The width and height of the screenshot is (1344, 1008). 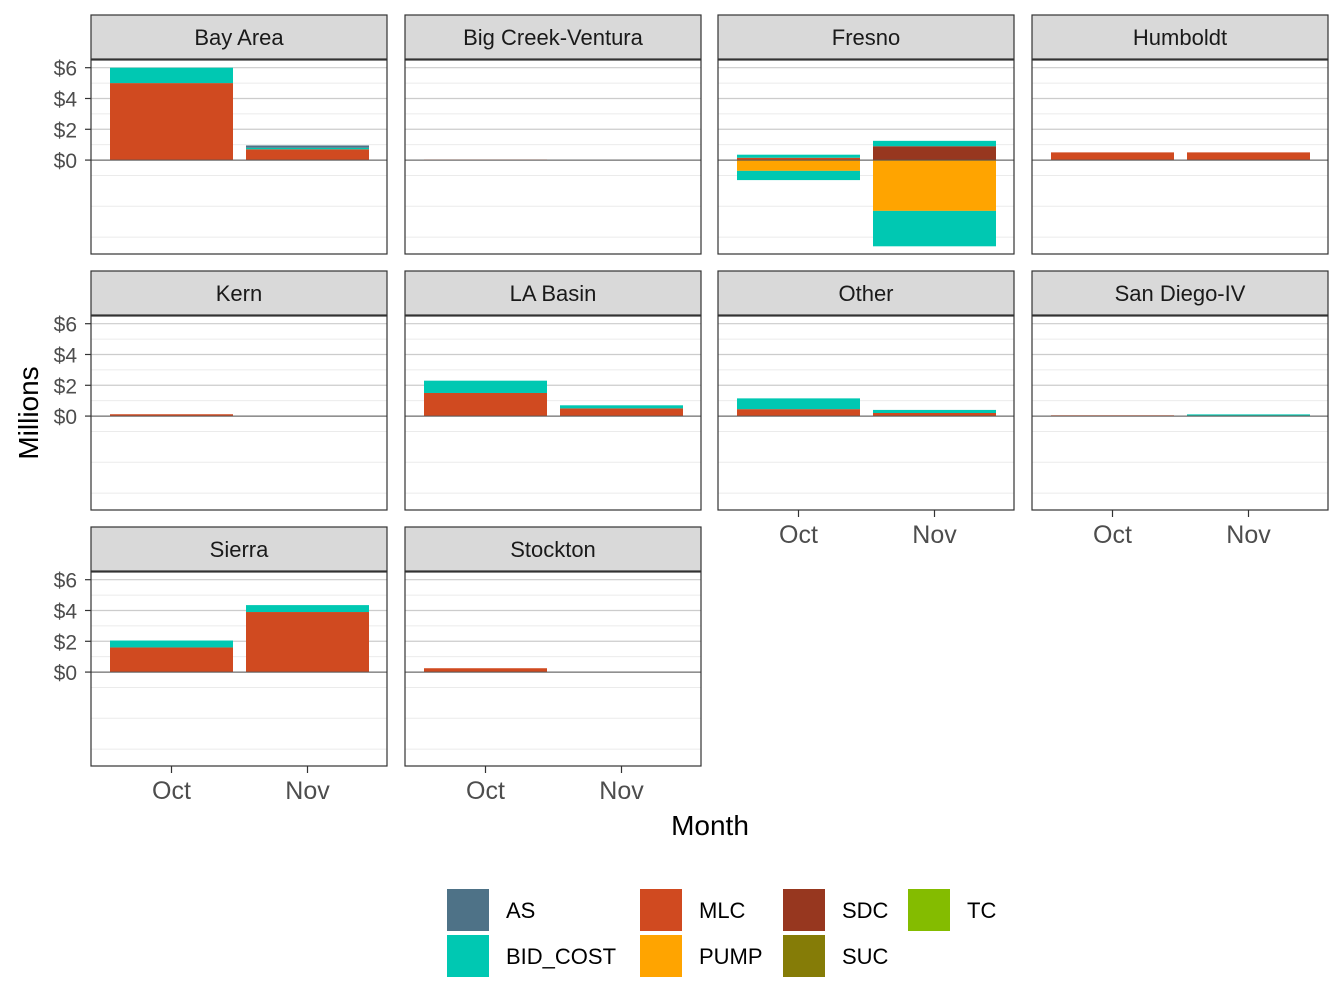 What do you see at coordinates (28, 412) in the screenshot?
I see `y-axis-title: Millions` at bounding box center [28, 412].